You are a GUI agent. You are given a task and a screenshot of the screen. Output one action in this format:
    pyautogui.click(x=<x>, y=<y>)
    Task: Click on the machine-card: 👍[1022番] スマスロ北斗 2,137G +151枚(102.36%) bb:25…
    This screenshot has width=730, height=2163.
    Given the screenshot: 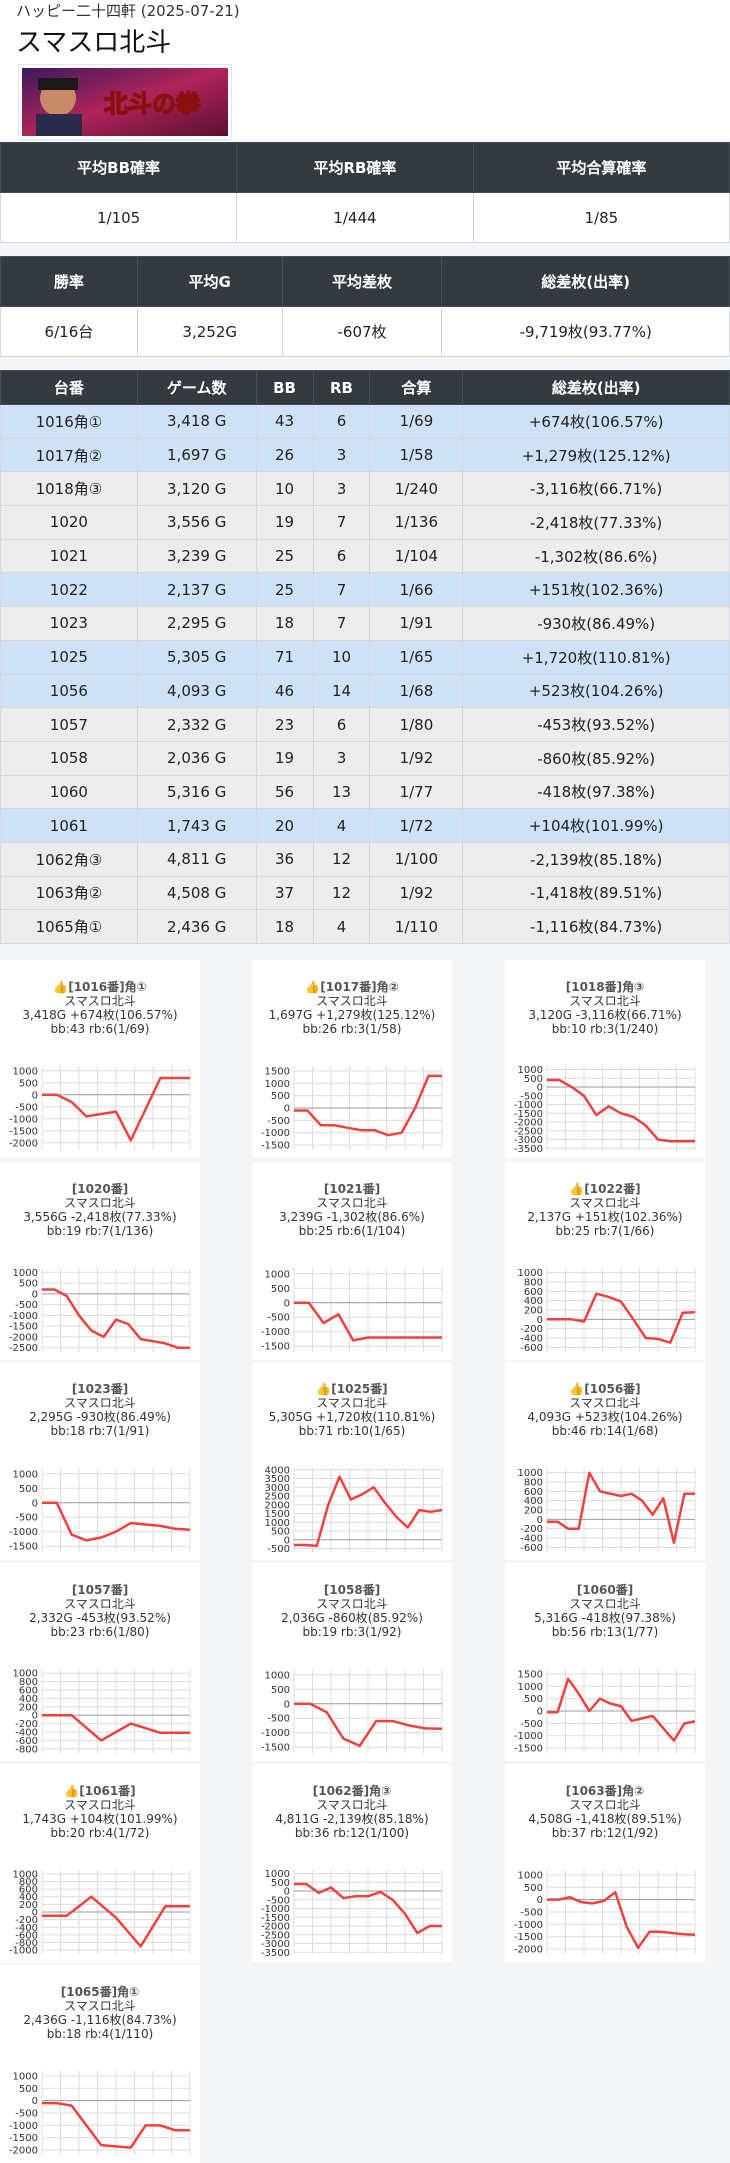 What is the action you would take?
    pyautogui.click(x=605, y=1261)
    